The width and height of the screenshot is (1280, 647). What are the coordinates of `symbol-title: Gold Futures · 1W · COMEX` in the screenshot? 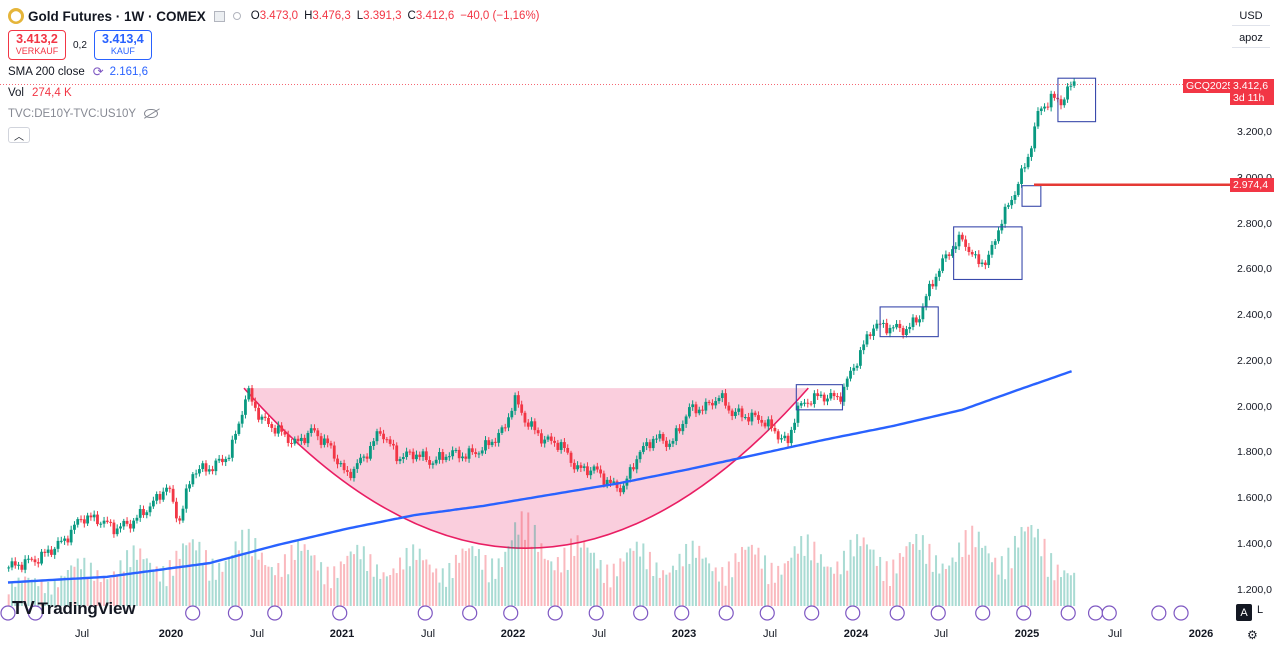 It's located at (117, 16).